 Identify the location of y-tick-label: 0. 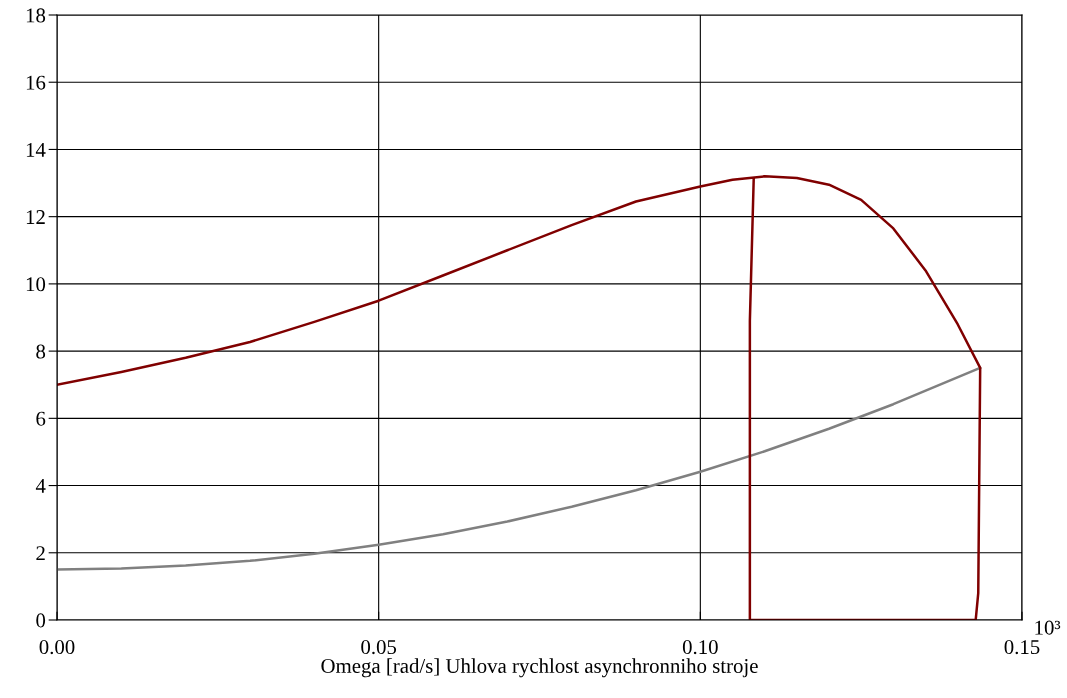
(41, 620).